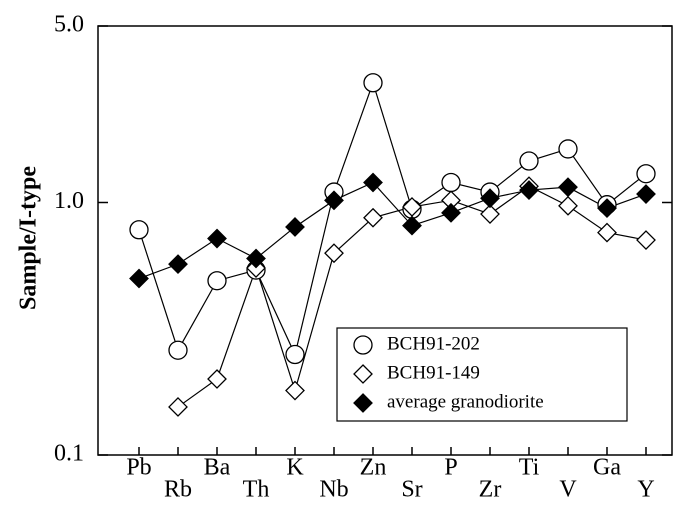 This screenshot has width=685, height=530. Describe the element at coordinates (178, 490) in the screenshot. I see `x-tick-label: Rb` at that location.